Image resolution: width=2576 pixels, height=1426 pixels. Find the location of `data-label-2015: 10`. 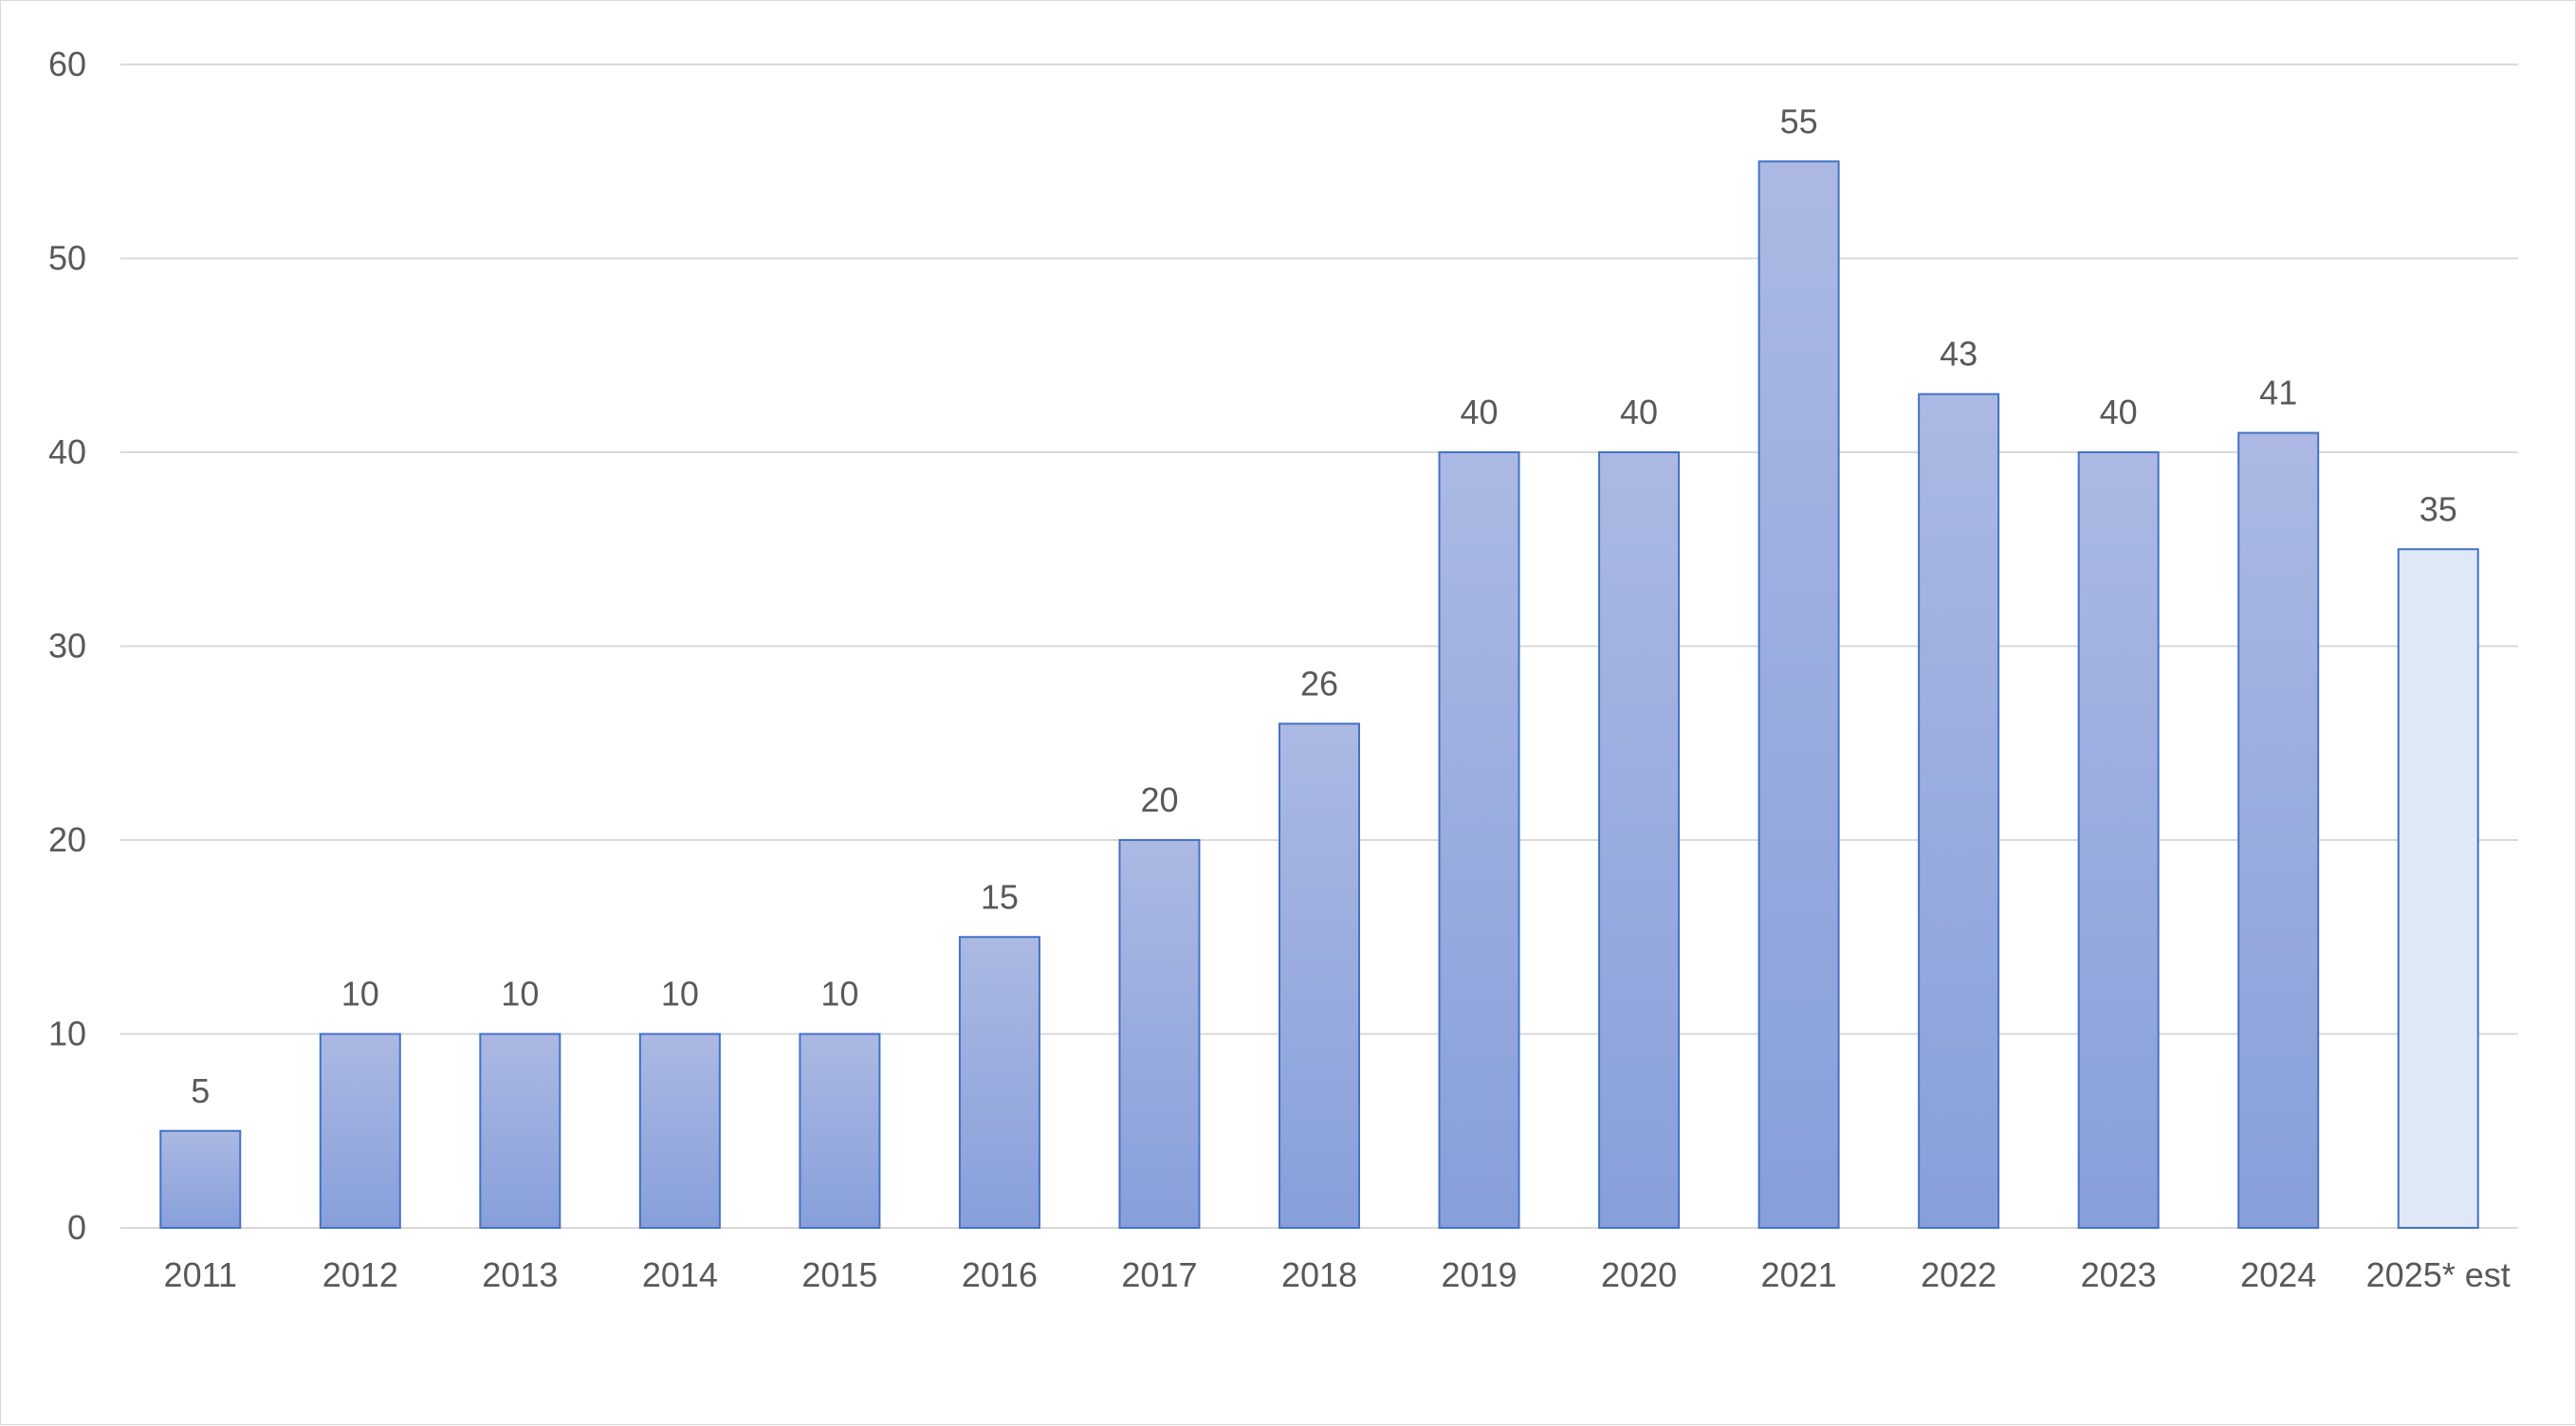

data-label-2015: 10 is located at coordinates (839, 994).